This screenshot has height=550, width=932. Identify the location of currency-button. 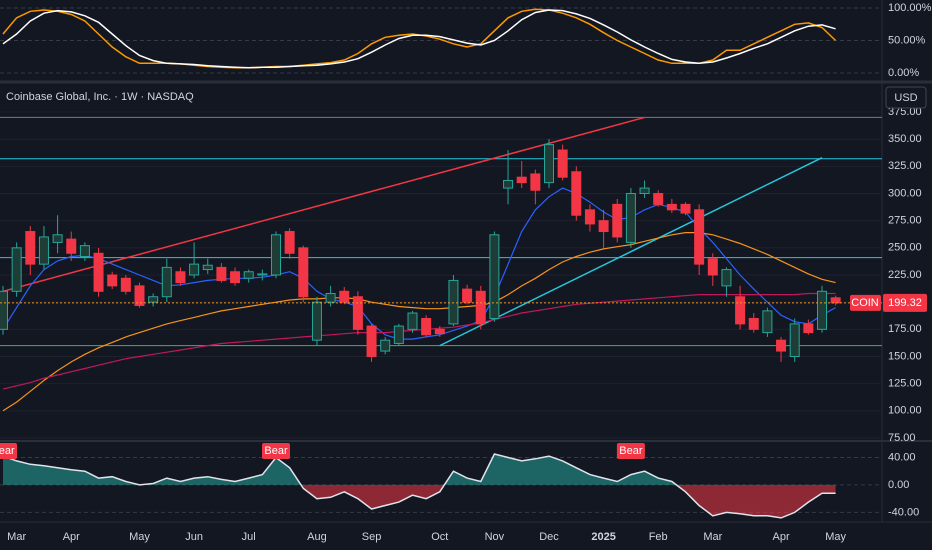
(906, 97).